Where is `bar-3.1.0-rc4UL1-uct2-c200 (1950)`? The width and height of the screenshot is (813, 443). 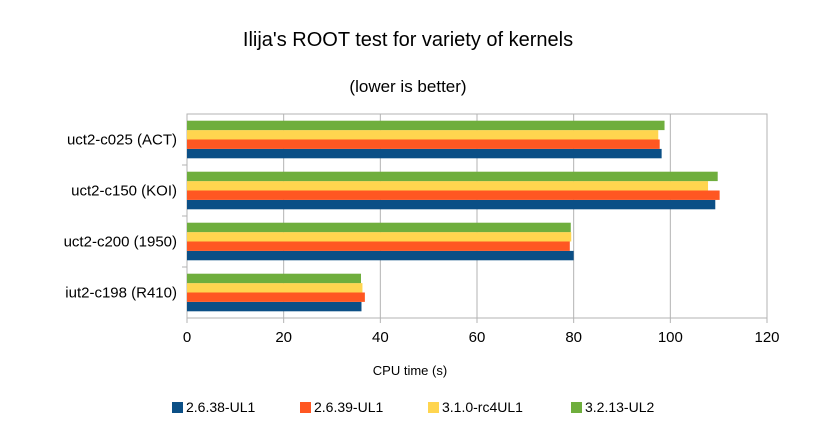
bar-3.1.0-rc4UL1-uct2-c200 (1950) is located at coordinates (379, 237).